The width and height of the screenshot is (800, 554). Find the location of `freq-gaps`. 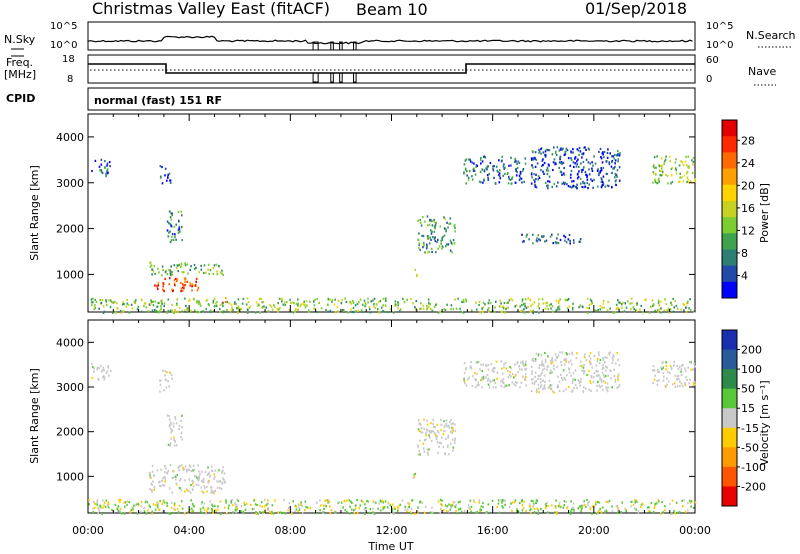

freq-gaps is located at coordinates (334, 77).